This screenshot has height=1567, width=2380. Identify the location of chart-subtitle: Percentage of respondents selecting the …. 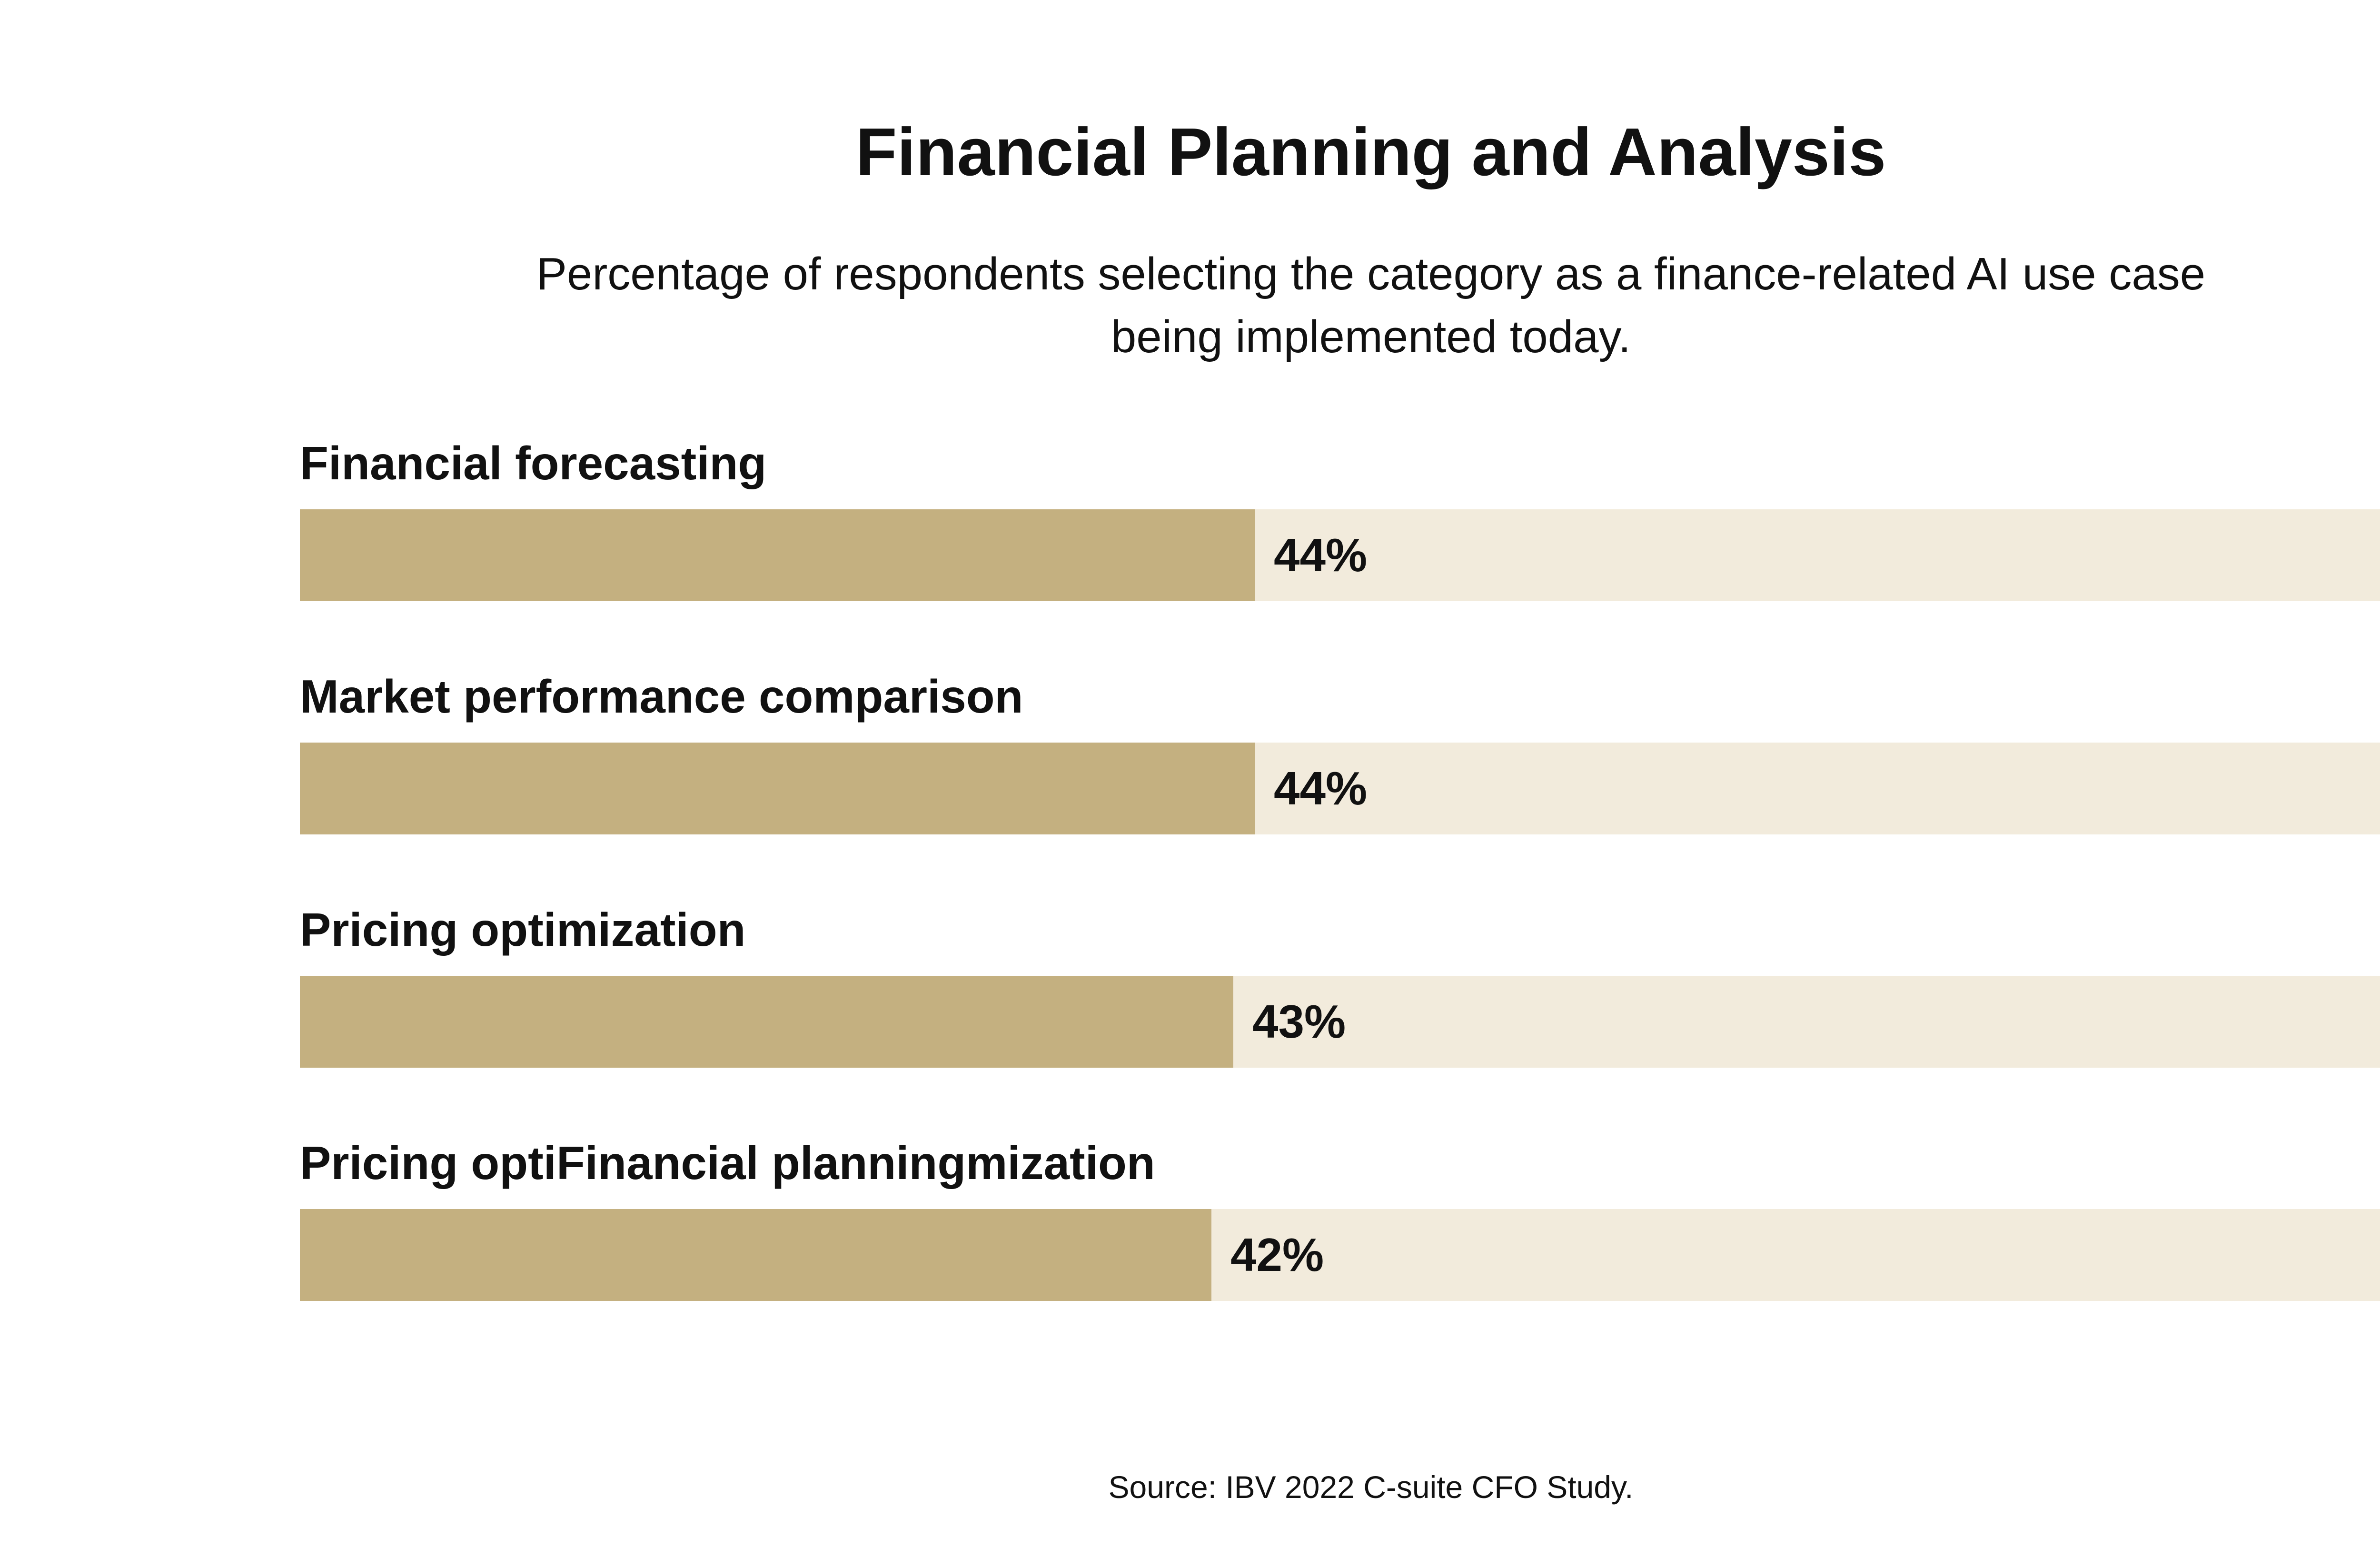
(1371, 305).